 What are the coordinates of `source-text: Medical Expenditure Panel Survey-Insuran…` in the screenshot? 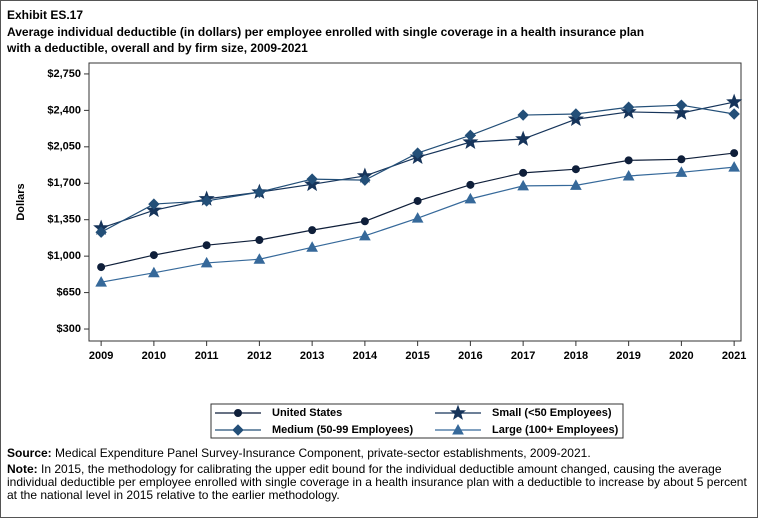 It's located at (323, 453).